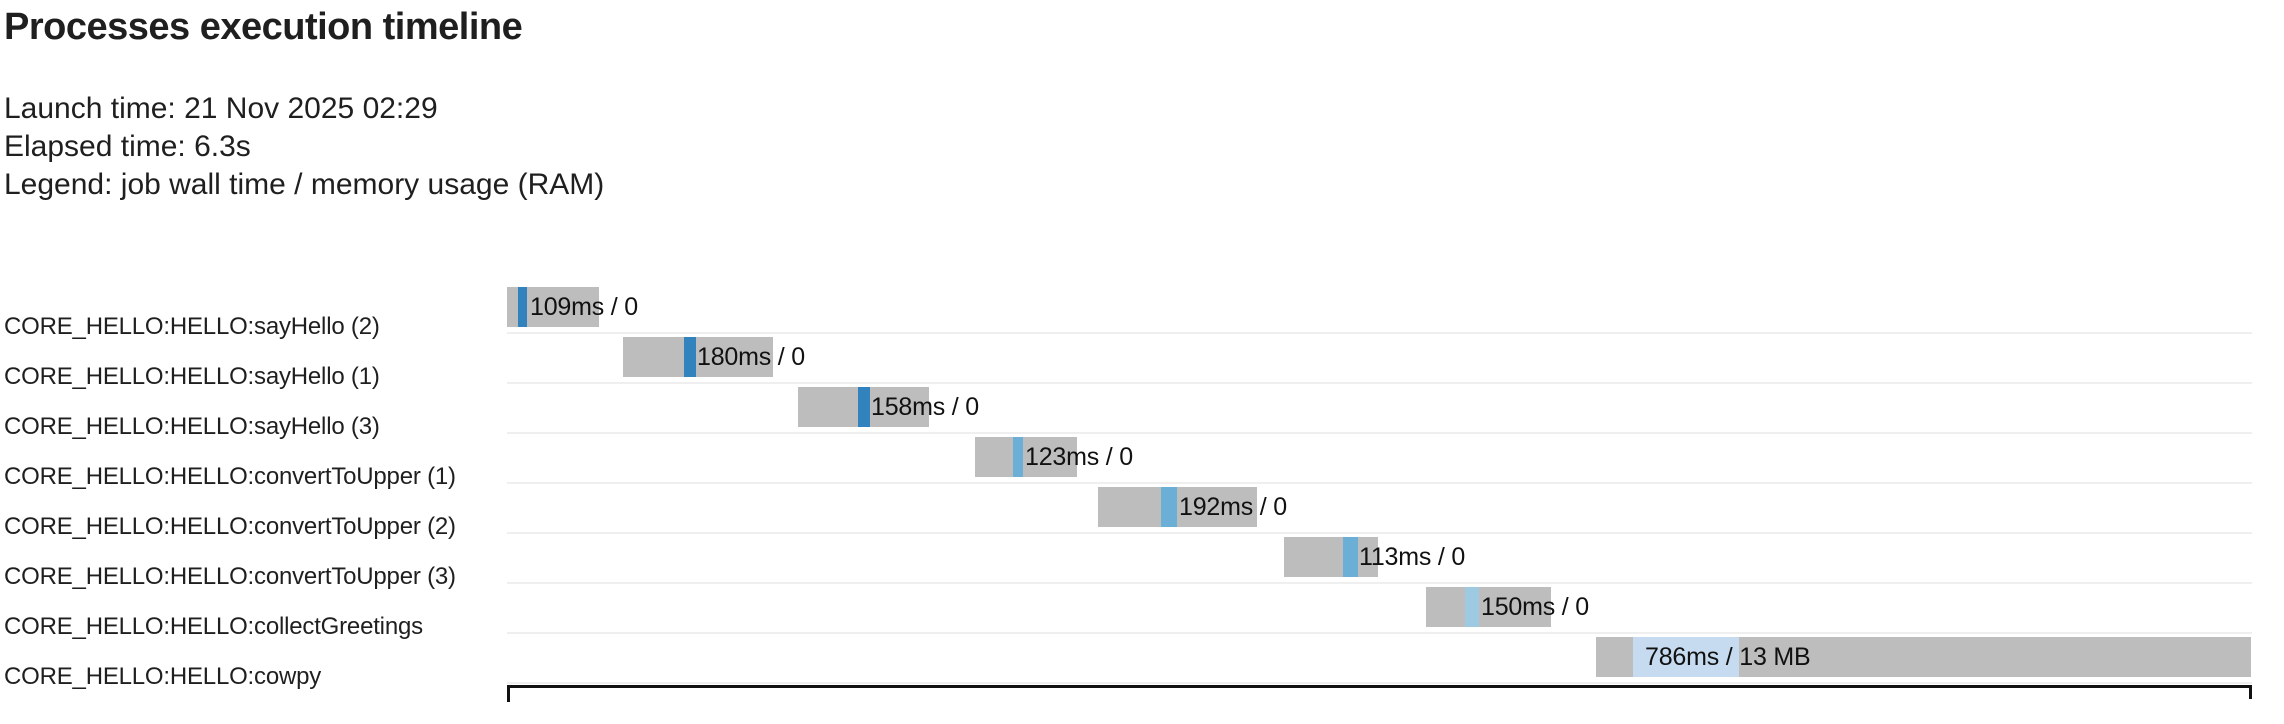 This screenshot has height=724, width=2284. Describe the element at coordinates (1079, 457) in the screenshot. I see `task-bar-label: 123ms / 0` at that location.